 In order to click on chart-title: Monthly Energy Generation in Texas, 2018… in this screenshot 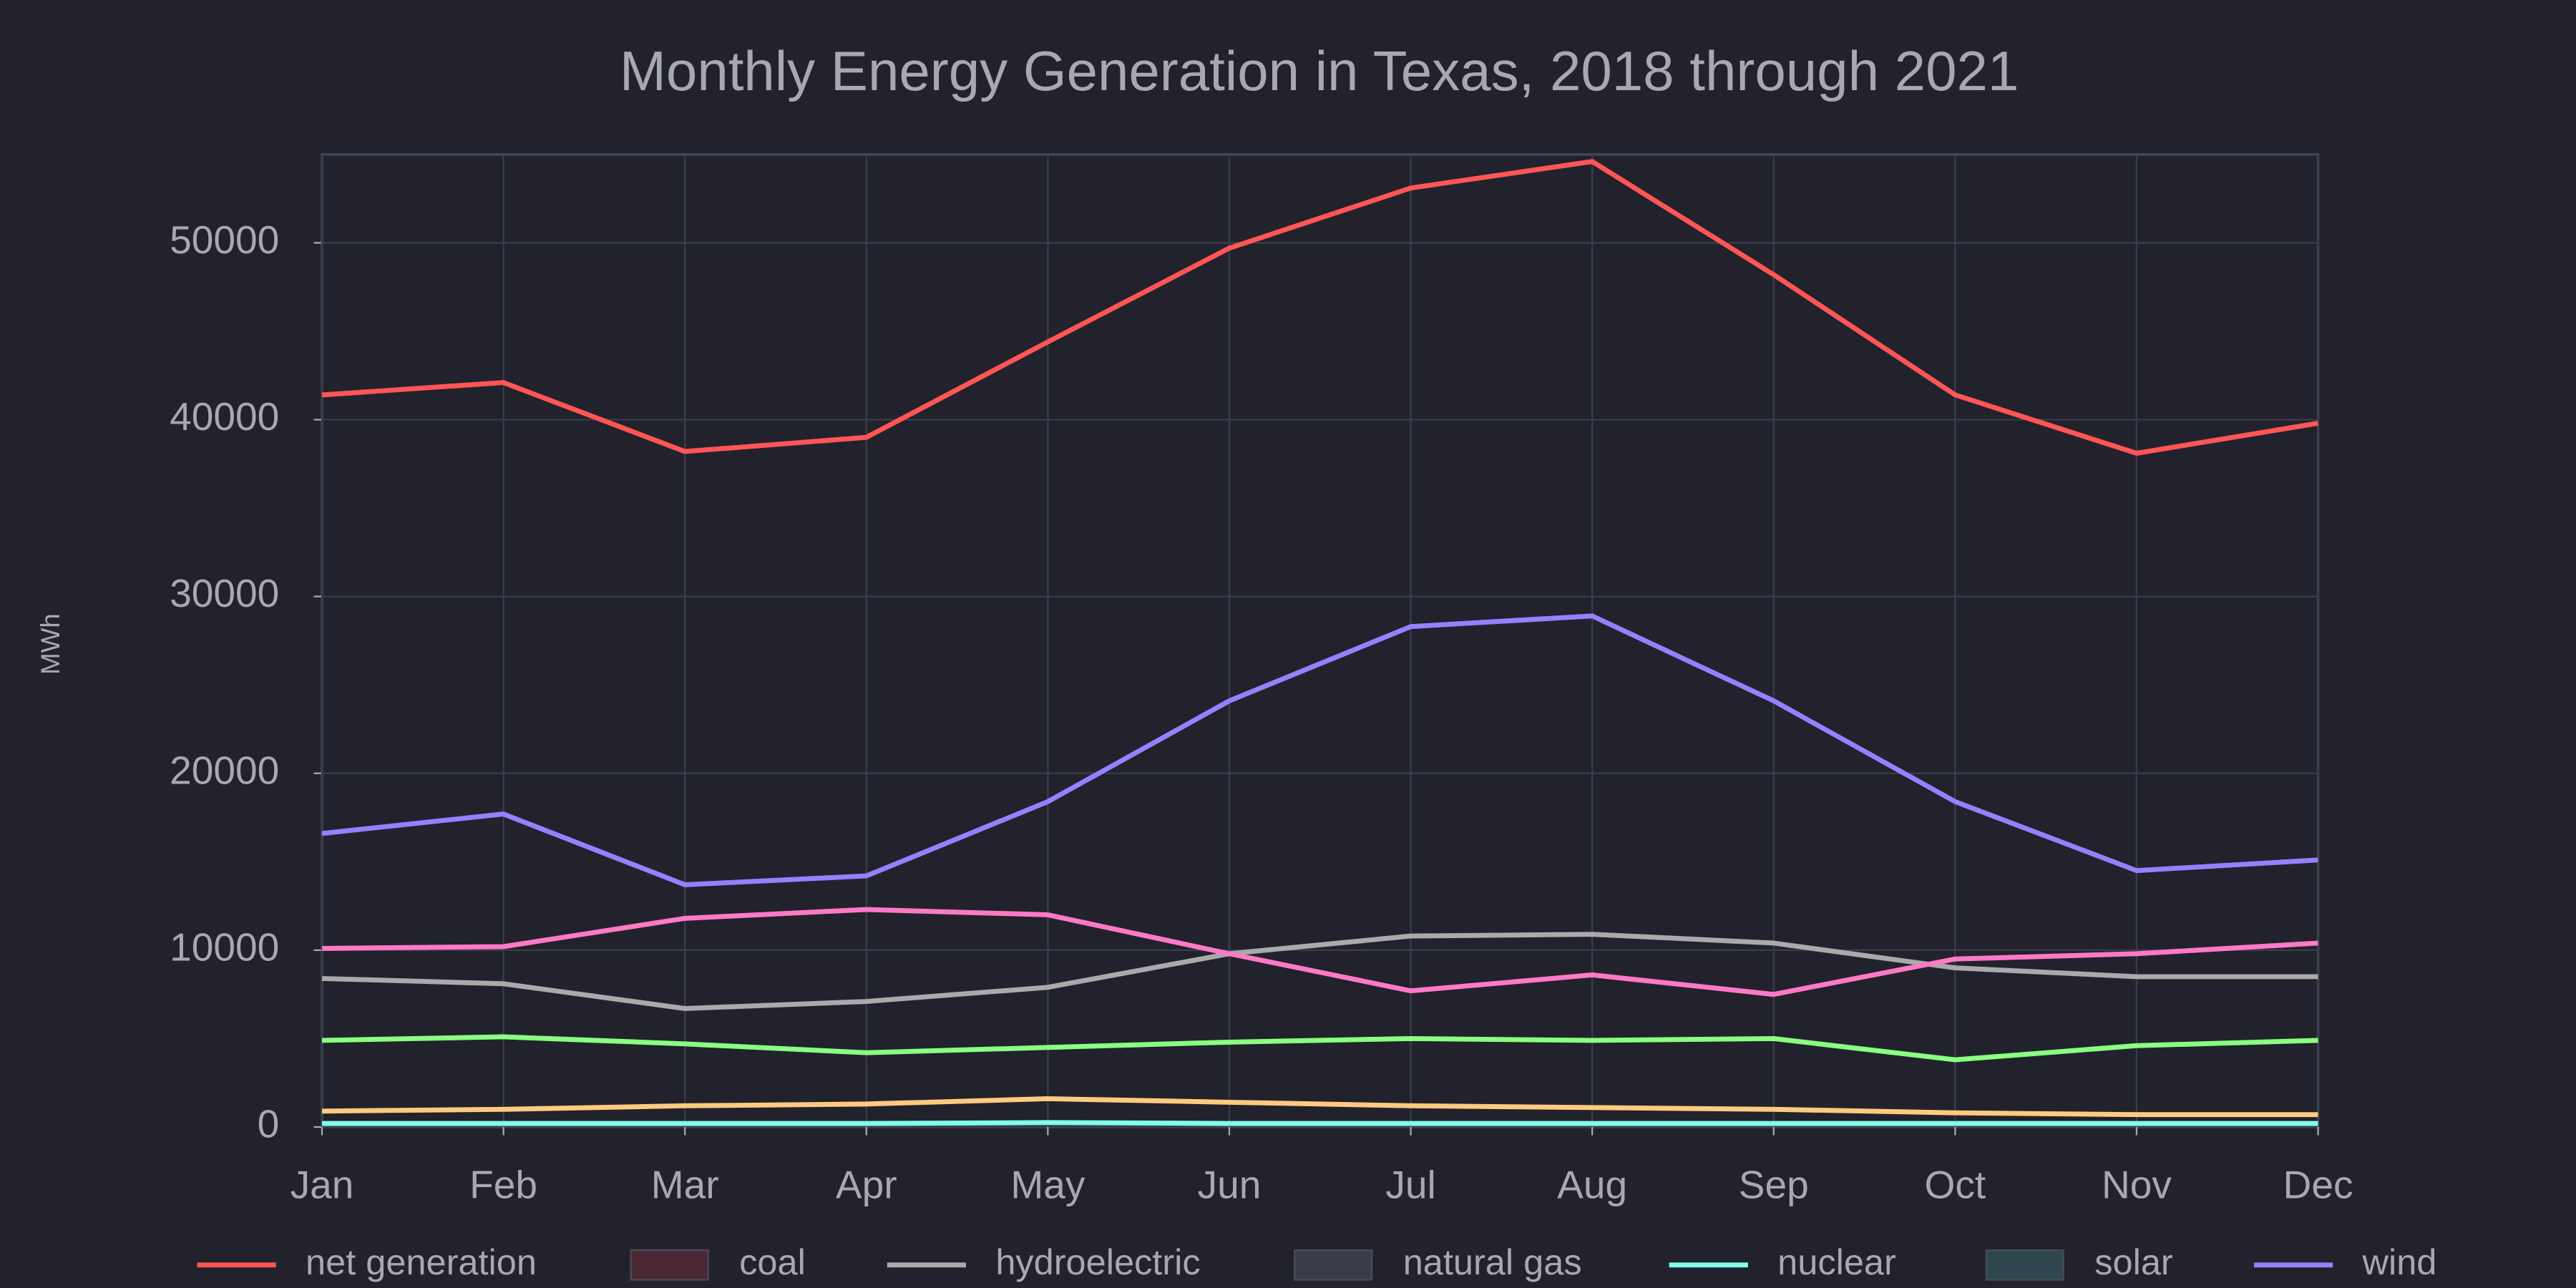, I will do `click(1319, 70)`.